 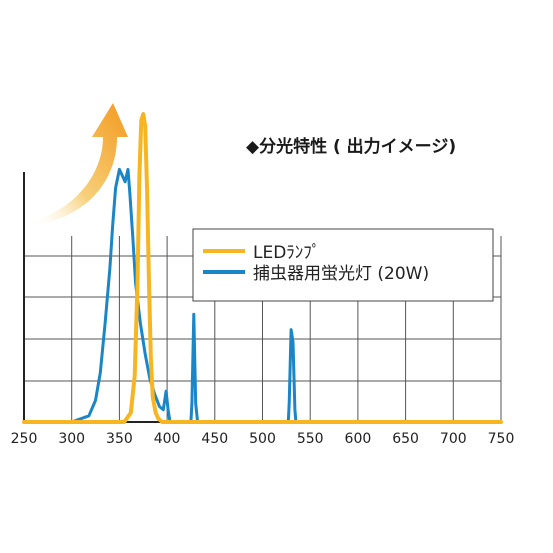 I want to click on x-tick-label: 500, so click(x=262, y=439).